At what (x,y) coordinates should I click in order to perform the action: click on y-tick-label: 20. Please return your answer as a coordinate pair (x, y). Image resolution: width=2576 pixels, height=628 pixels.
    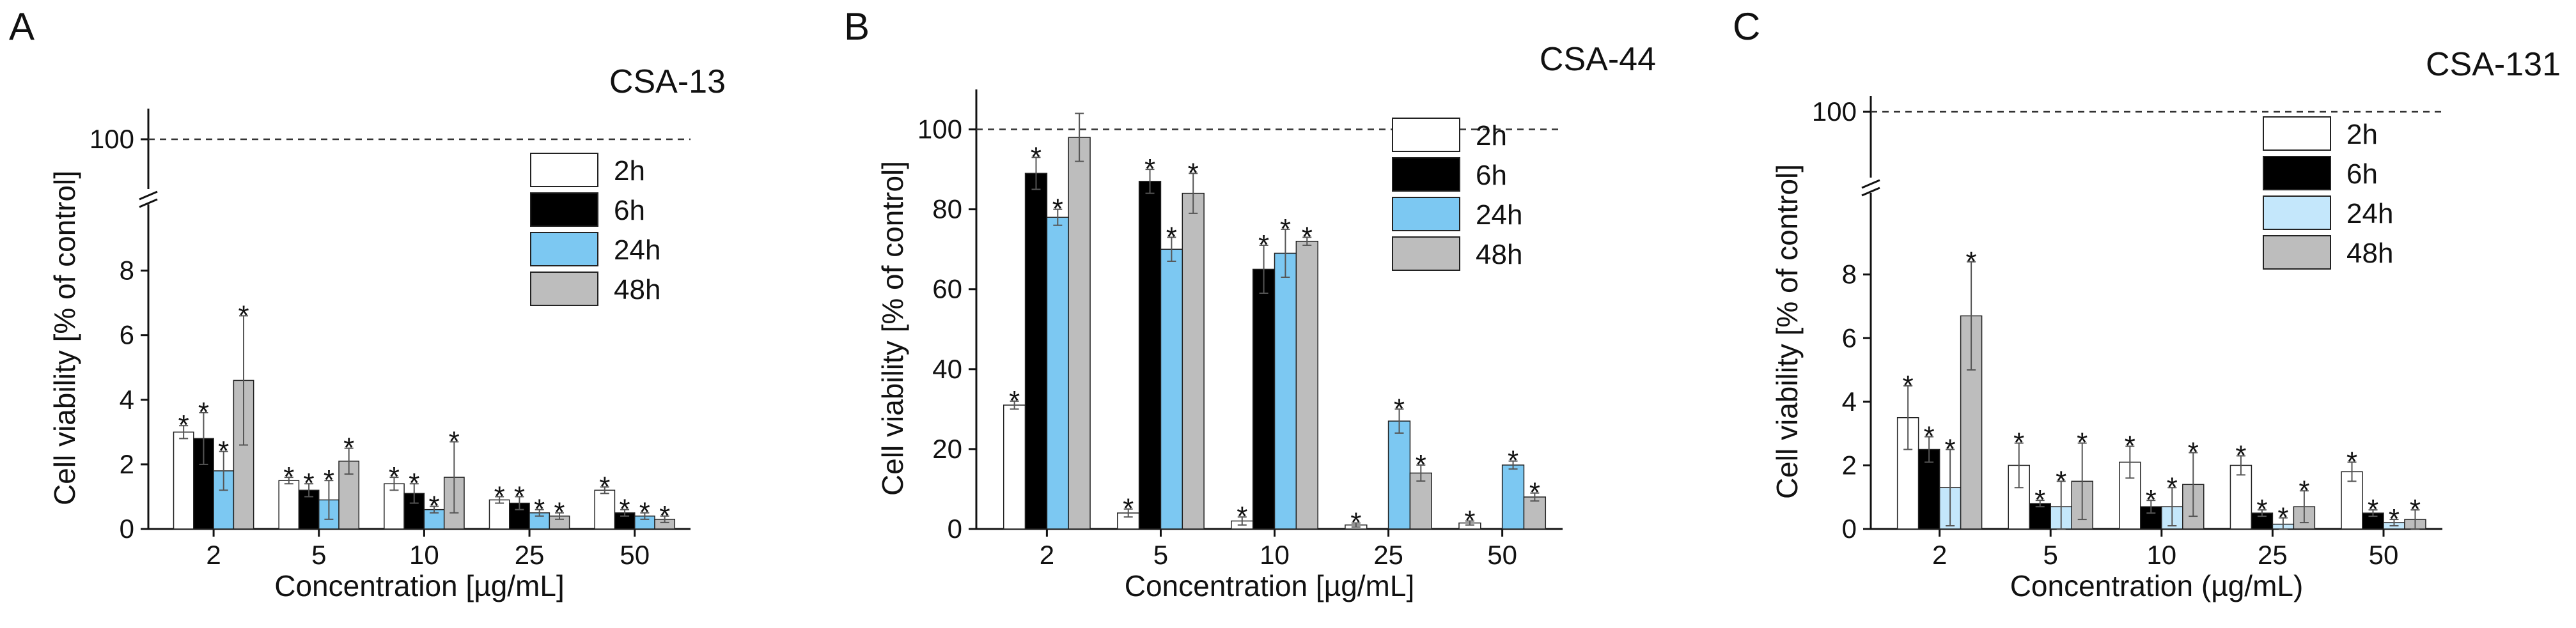
    Looking at the image, I should click on (947, 449).